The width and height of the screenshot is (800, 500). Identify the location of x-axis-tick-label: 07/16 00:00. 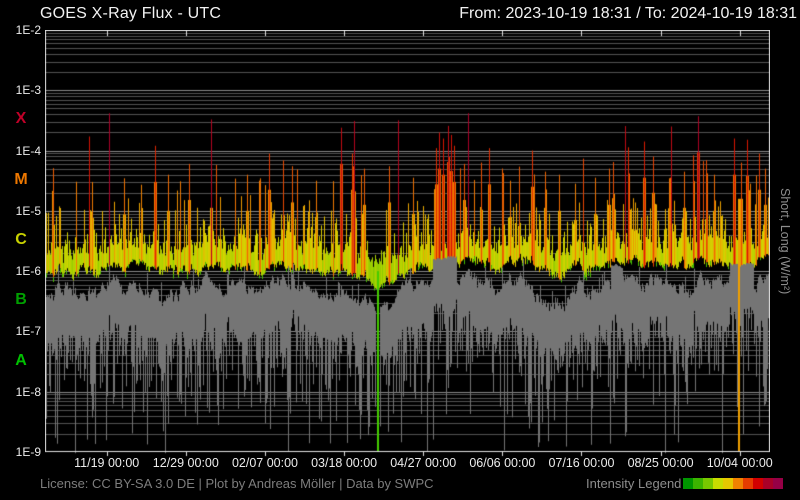
(581, 463).